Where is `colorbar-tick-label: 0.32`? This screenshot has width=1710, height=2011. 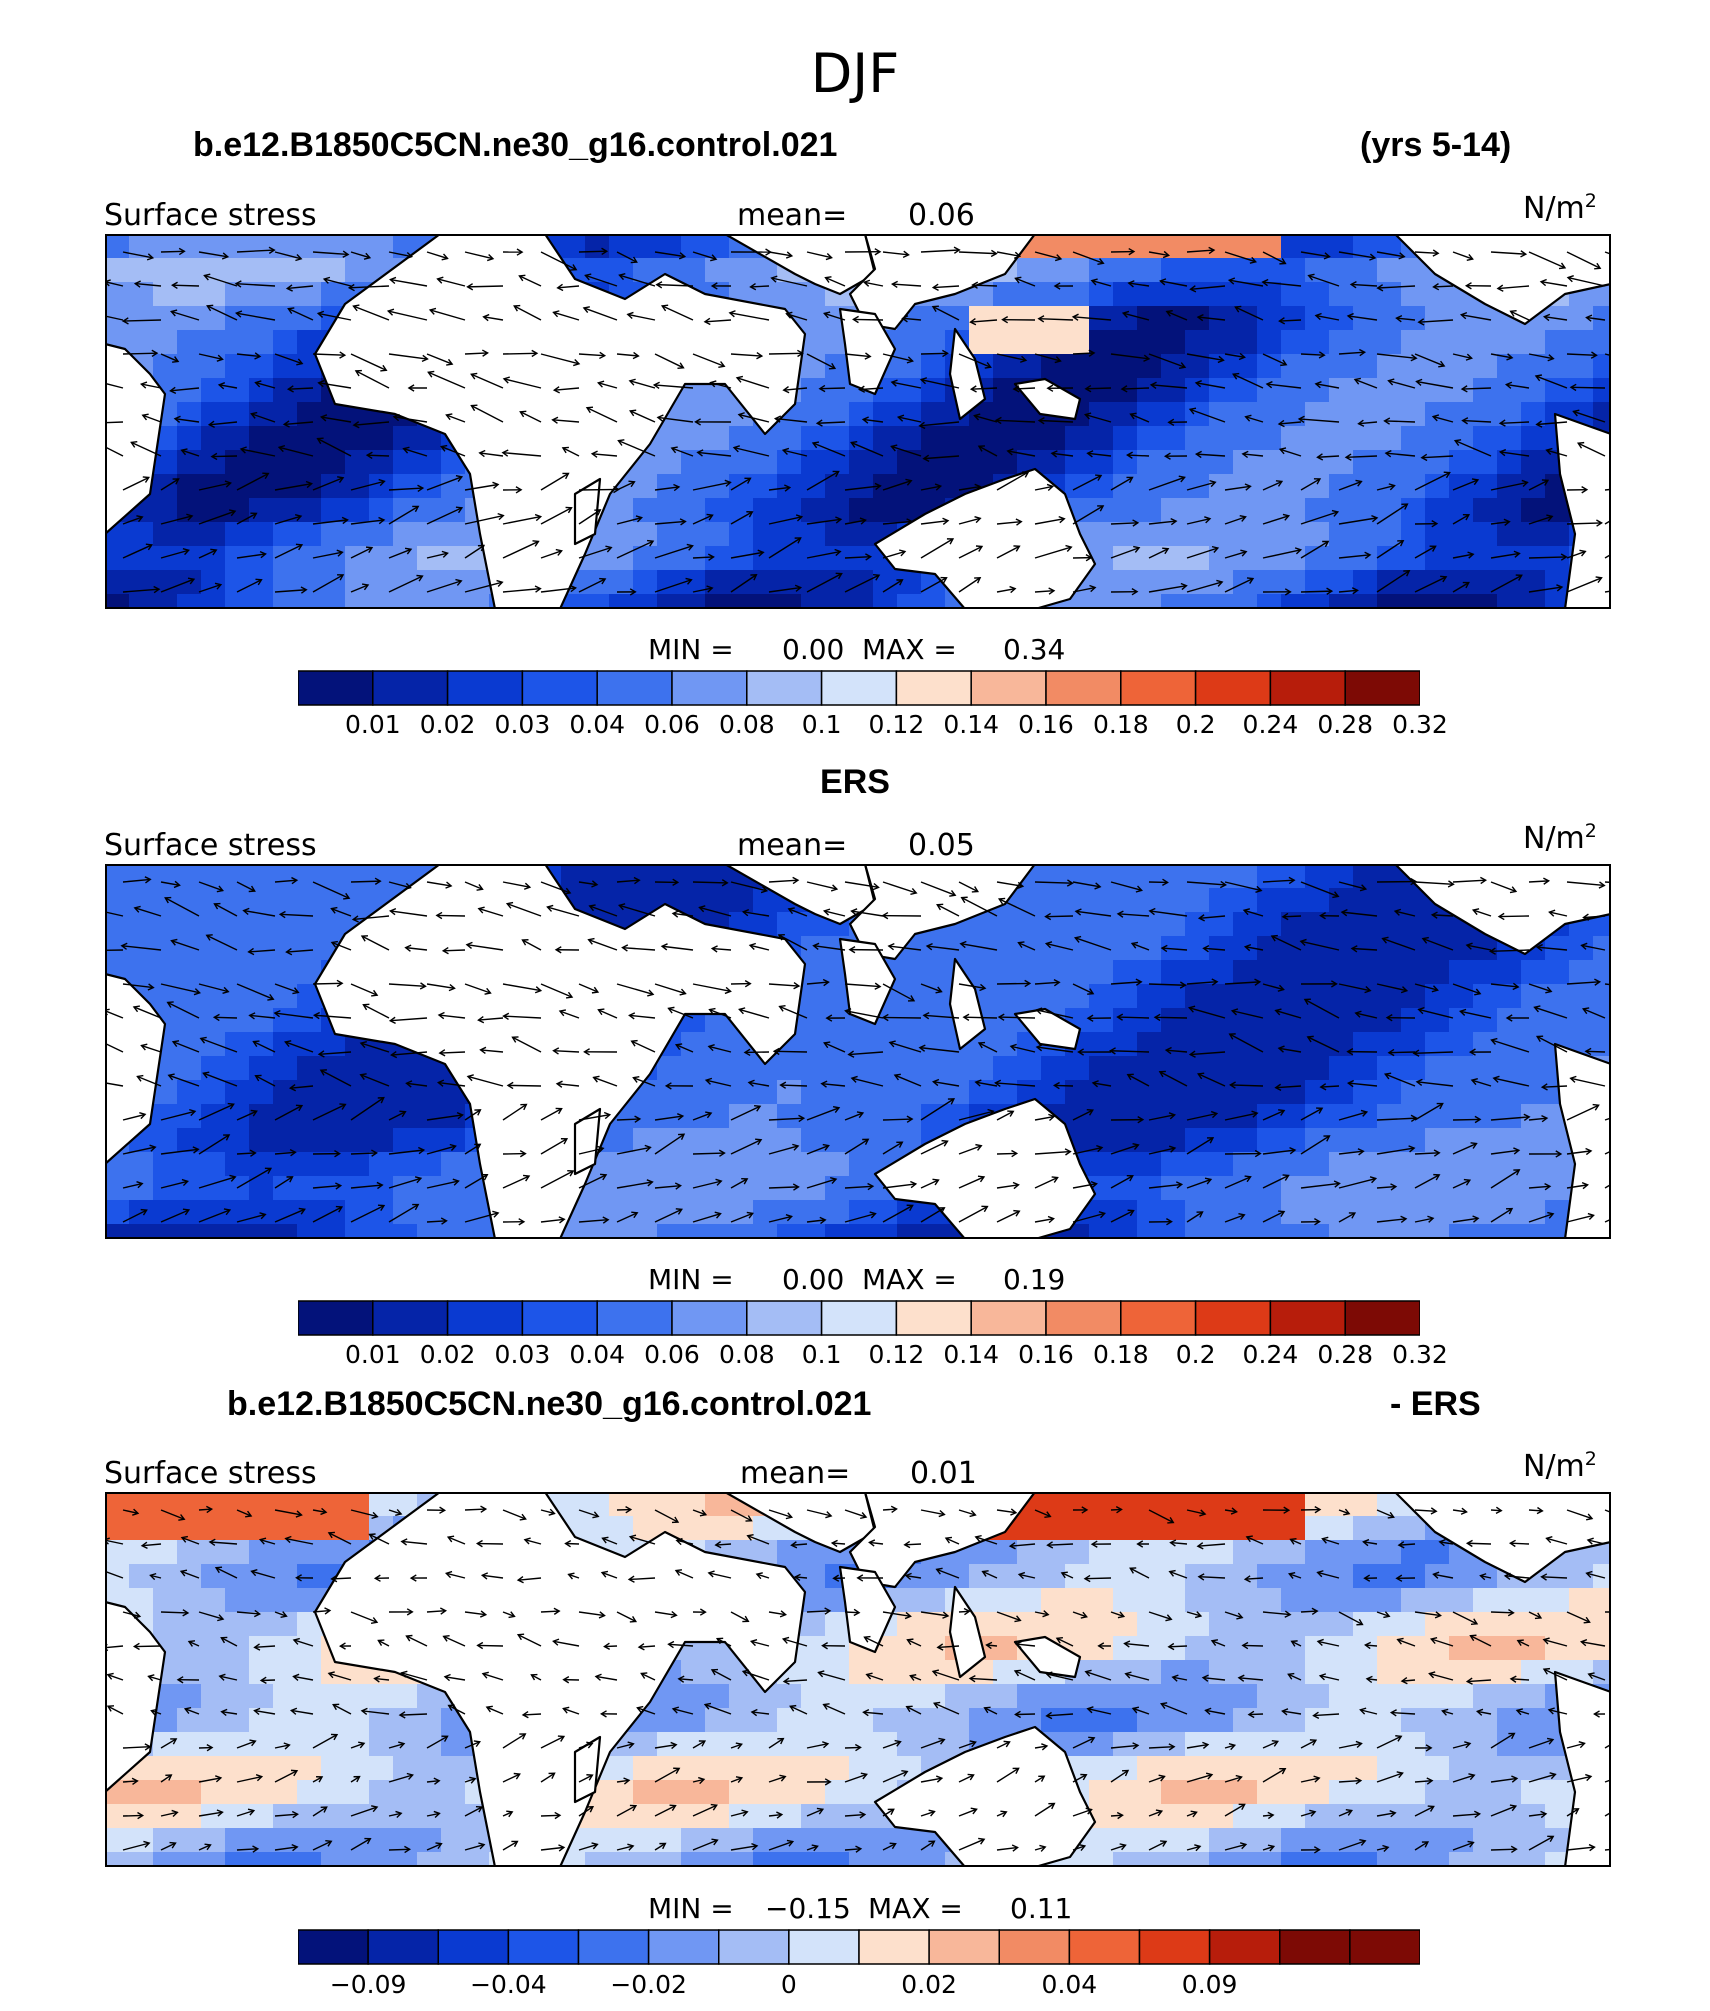 colorbar-tick-label: 0.32 is located at coordinates (1420, 724).